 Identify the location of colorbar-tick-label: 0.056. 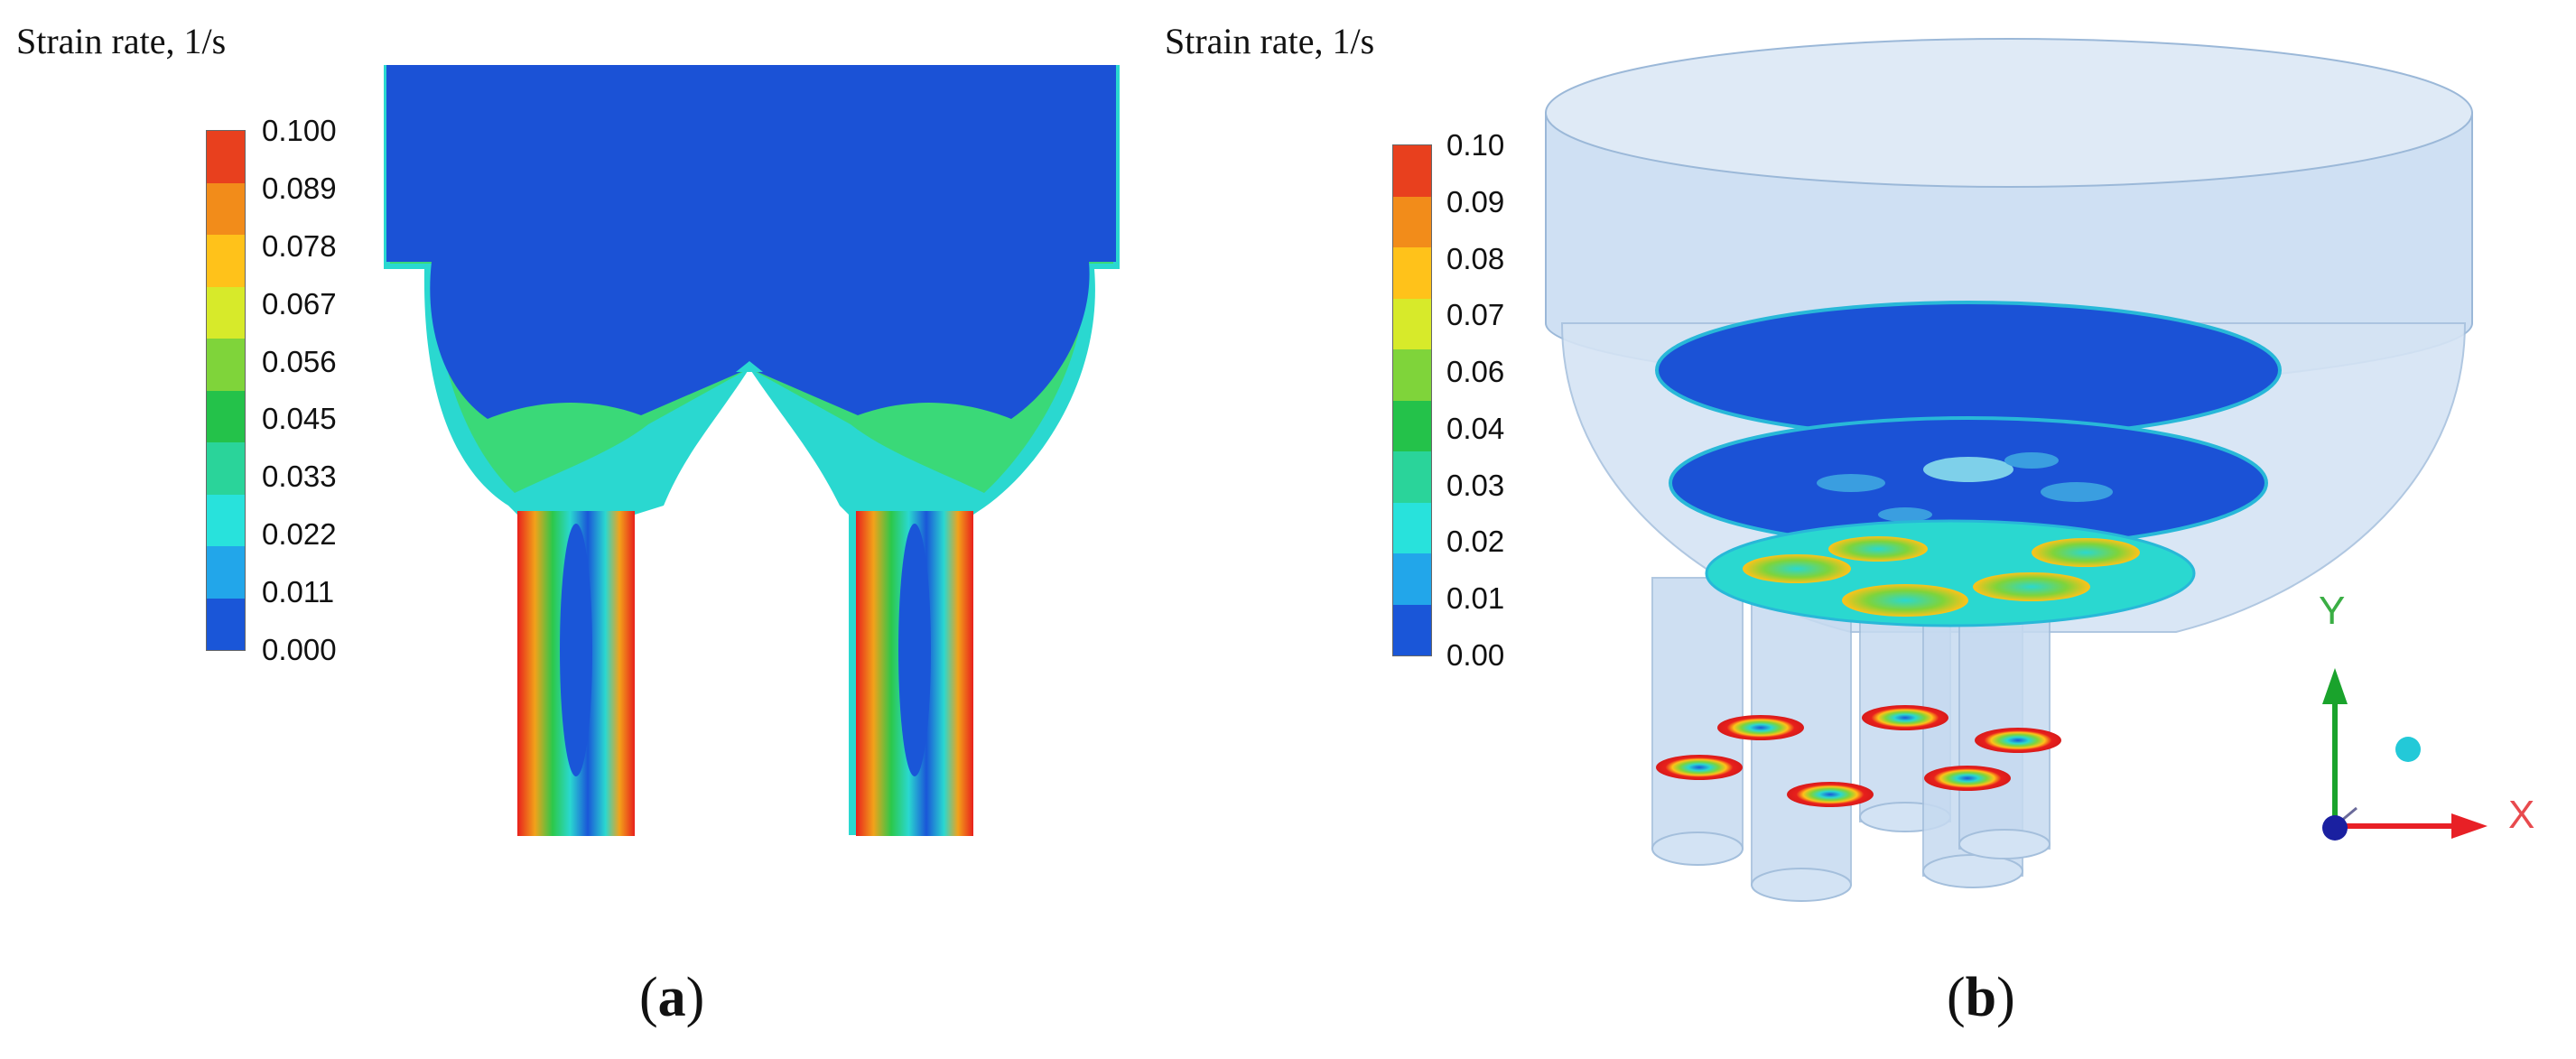
(299, 361).